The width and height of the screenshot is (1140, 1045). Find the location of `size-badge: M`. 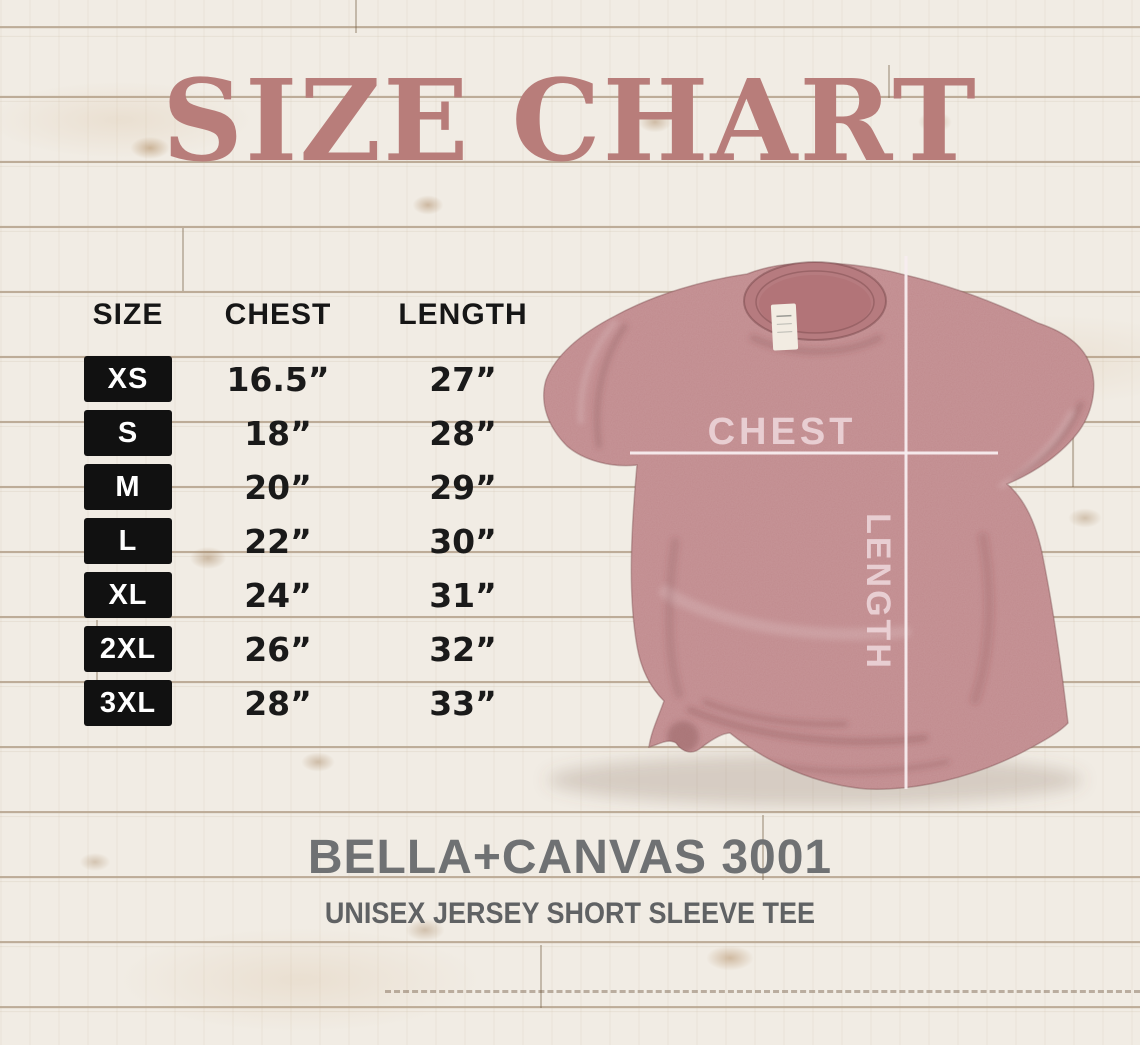

size-badge: M is located at coordinates (128, 487).